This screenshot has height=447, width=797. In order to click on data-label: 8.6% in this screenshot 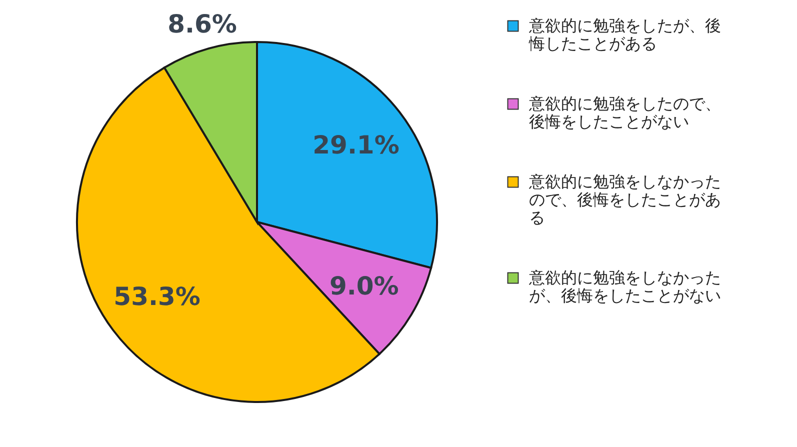, I will do `click(202, 23)`.